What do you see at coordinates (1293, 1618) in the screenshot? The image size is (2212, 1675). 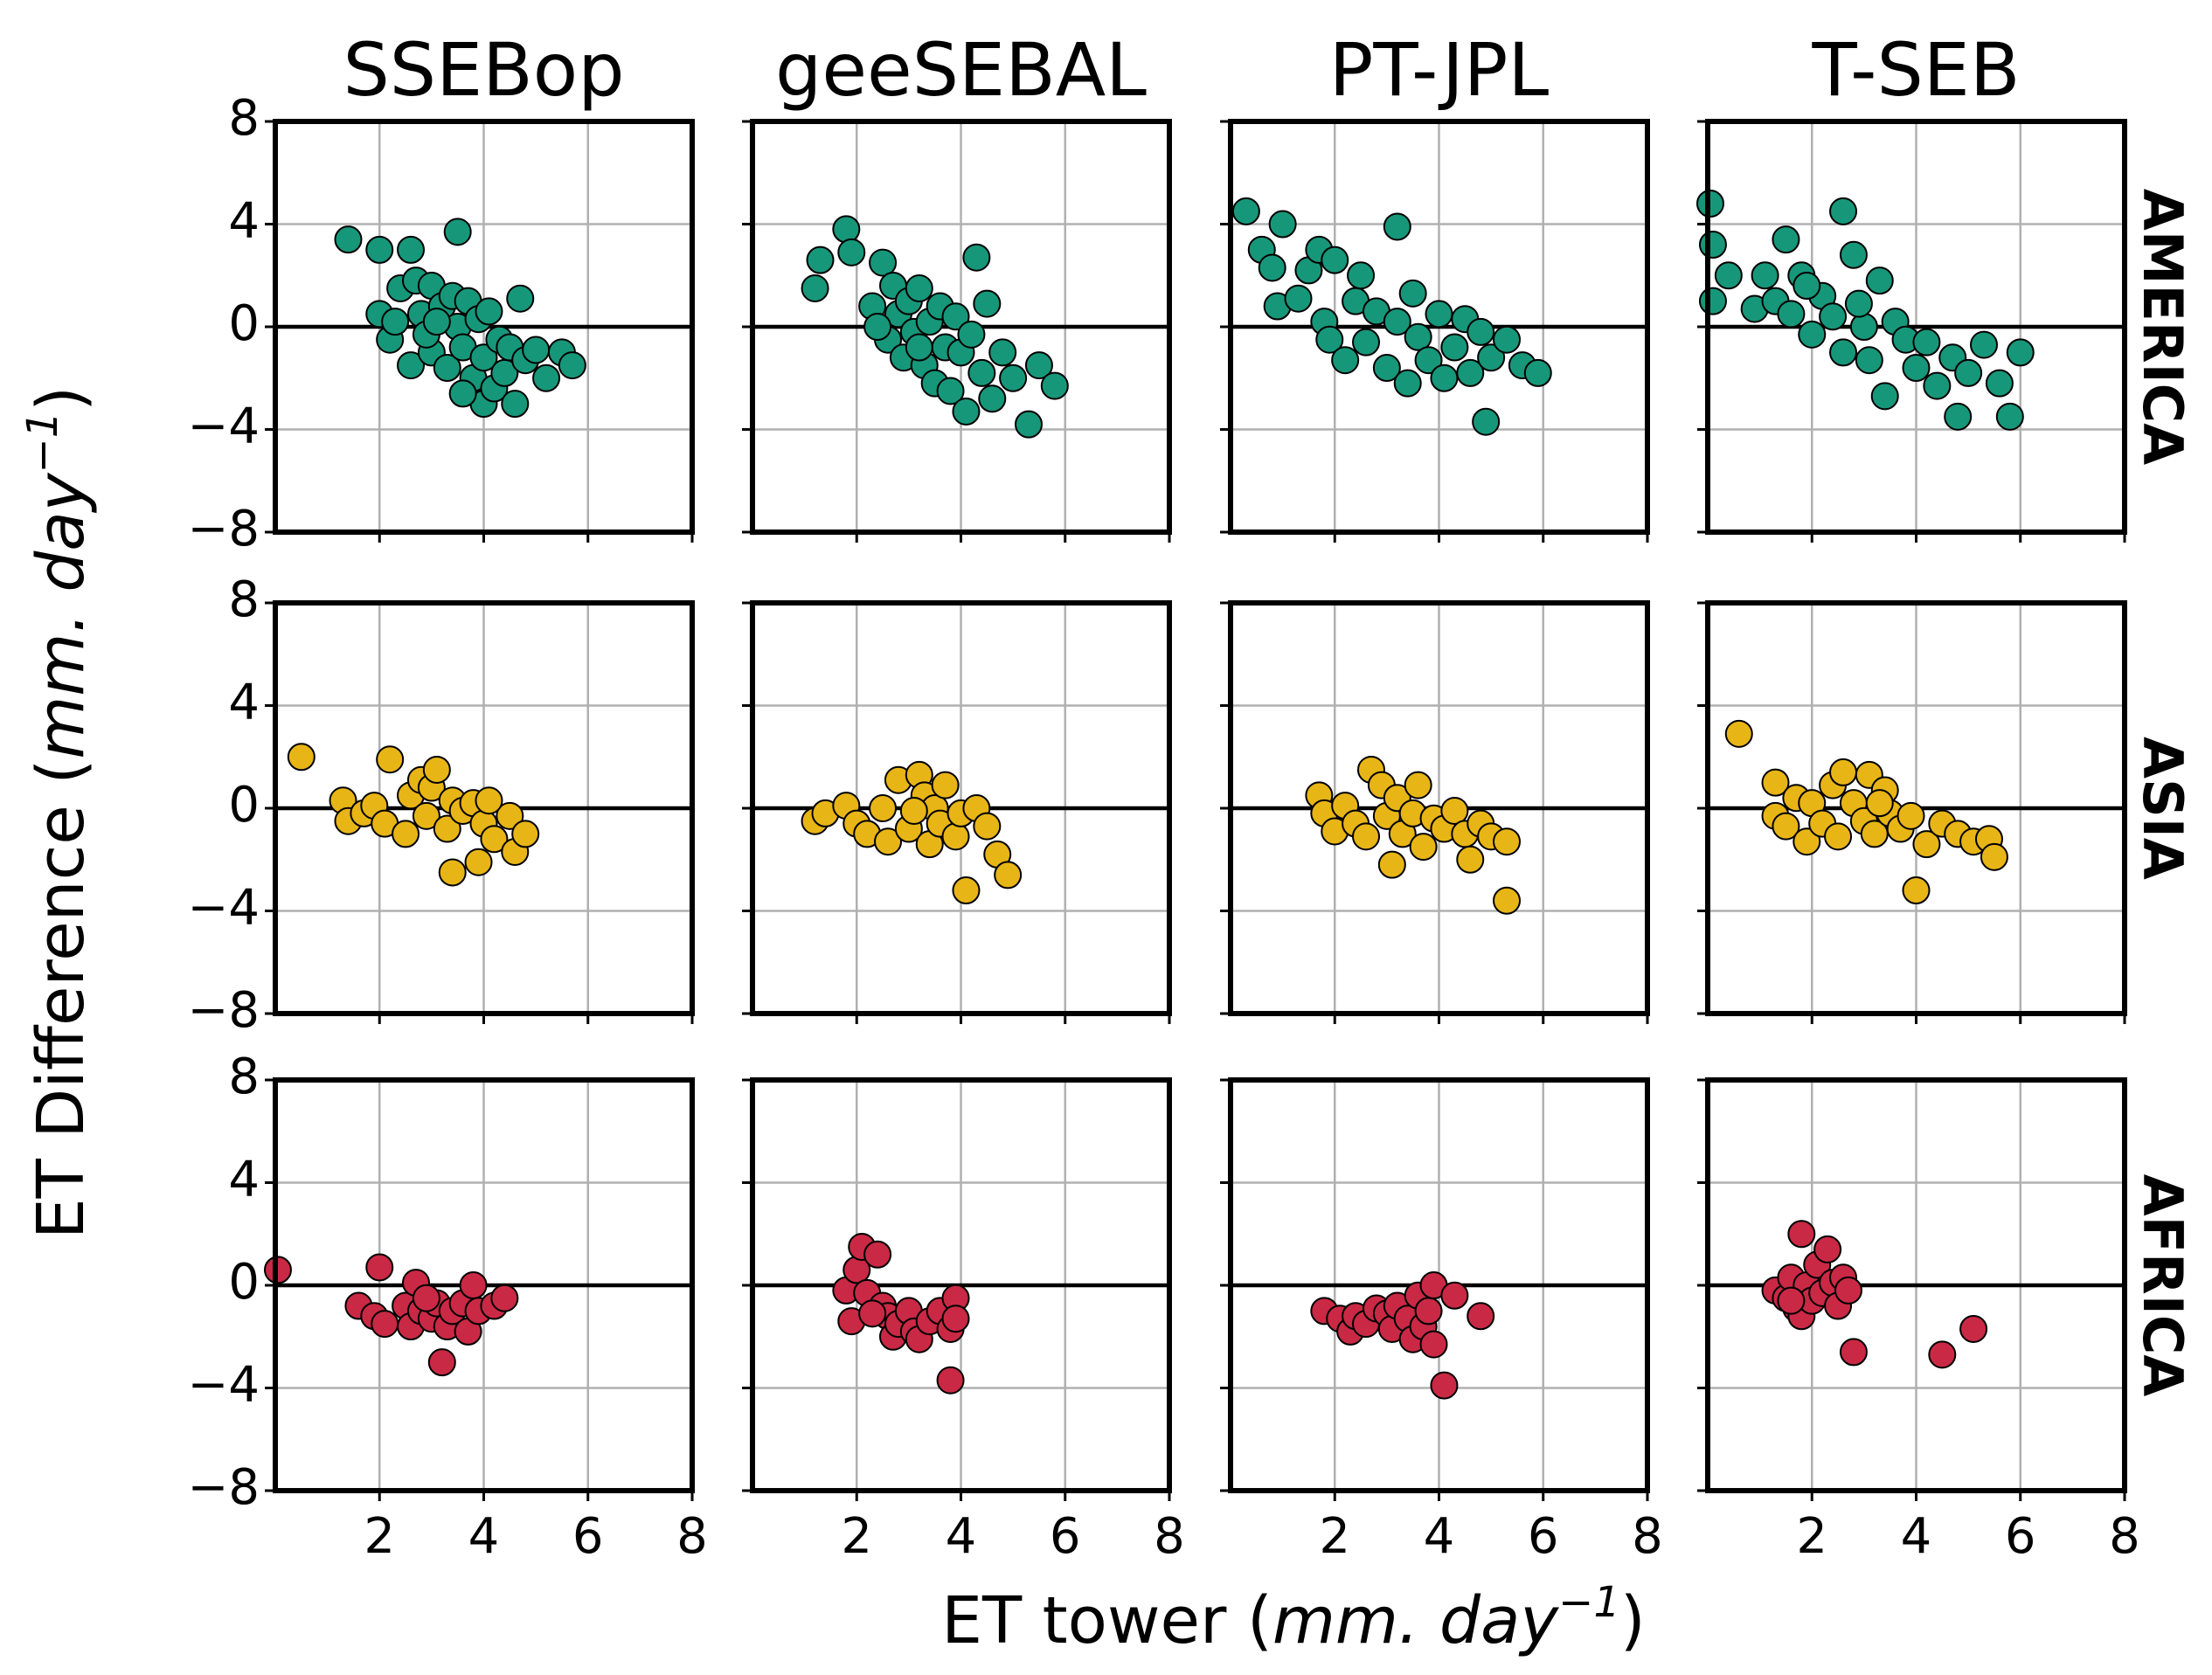 I see `x-axis-label: ET tower (mm. day−1)` at bounding box center [1293, 1618].